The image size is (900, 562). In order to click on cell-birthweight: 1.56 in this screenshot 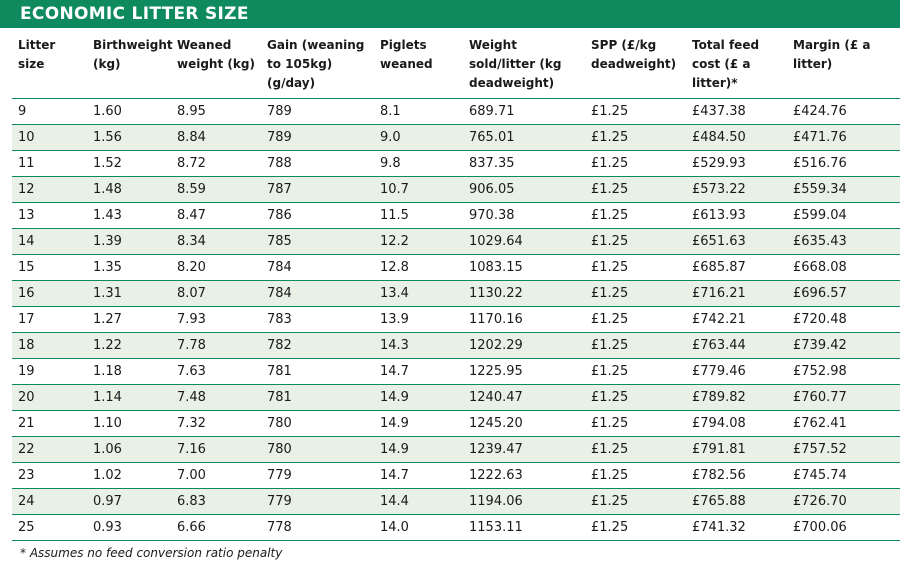, I will do `click(129, 137)`.